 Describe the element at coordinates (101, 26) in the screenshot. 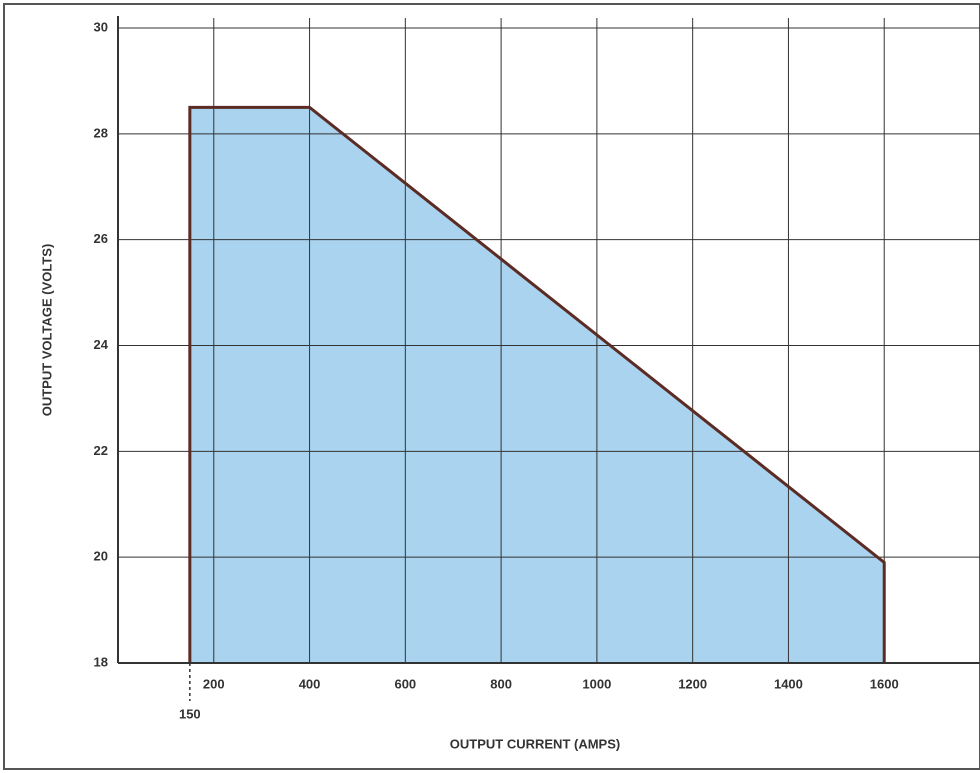

I see `y-tick-label: 30` at that location.